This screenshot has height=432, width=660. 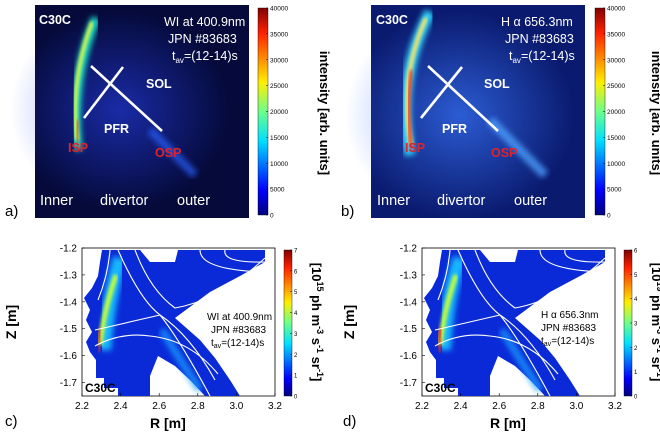 What do you see at coordinates (441, 92) in the screenshot?
I see `separatrix-line-2-b` at bounding box center [441, 92].